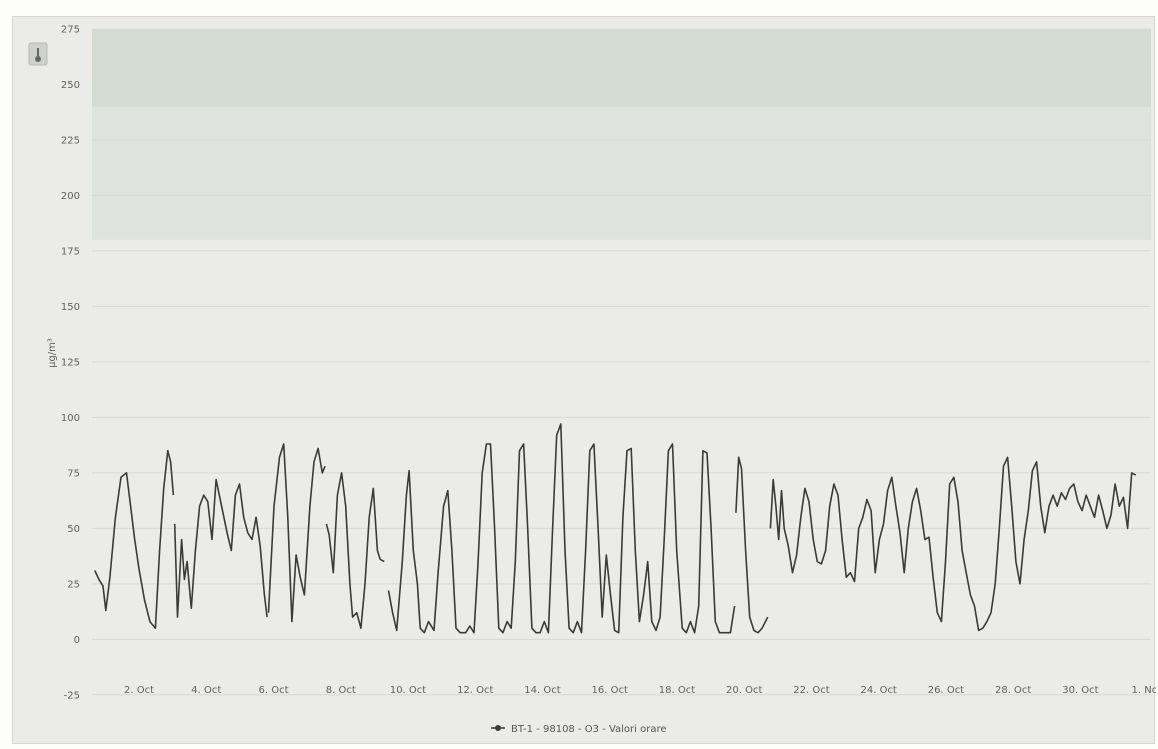  I want to click on y-axis-ticks: -25 0 25 50 75 100 125 150 175 200 225 250 275, so click(70, 363).